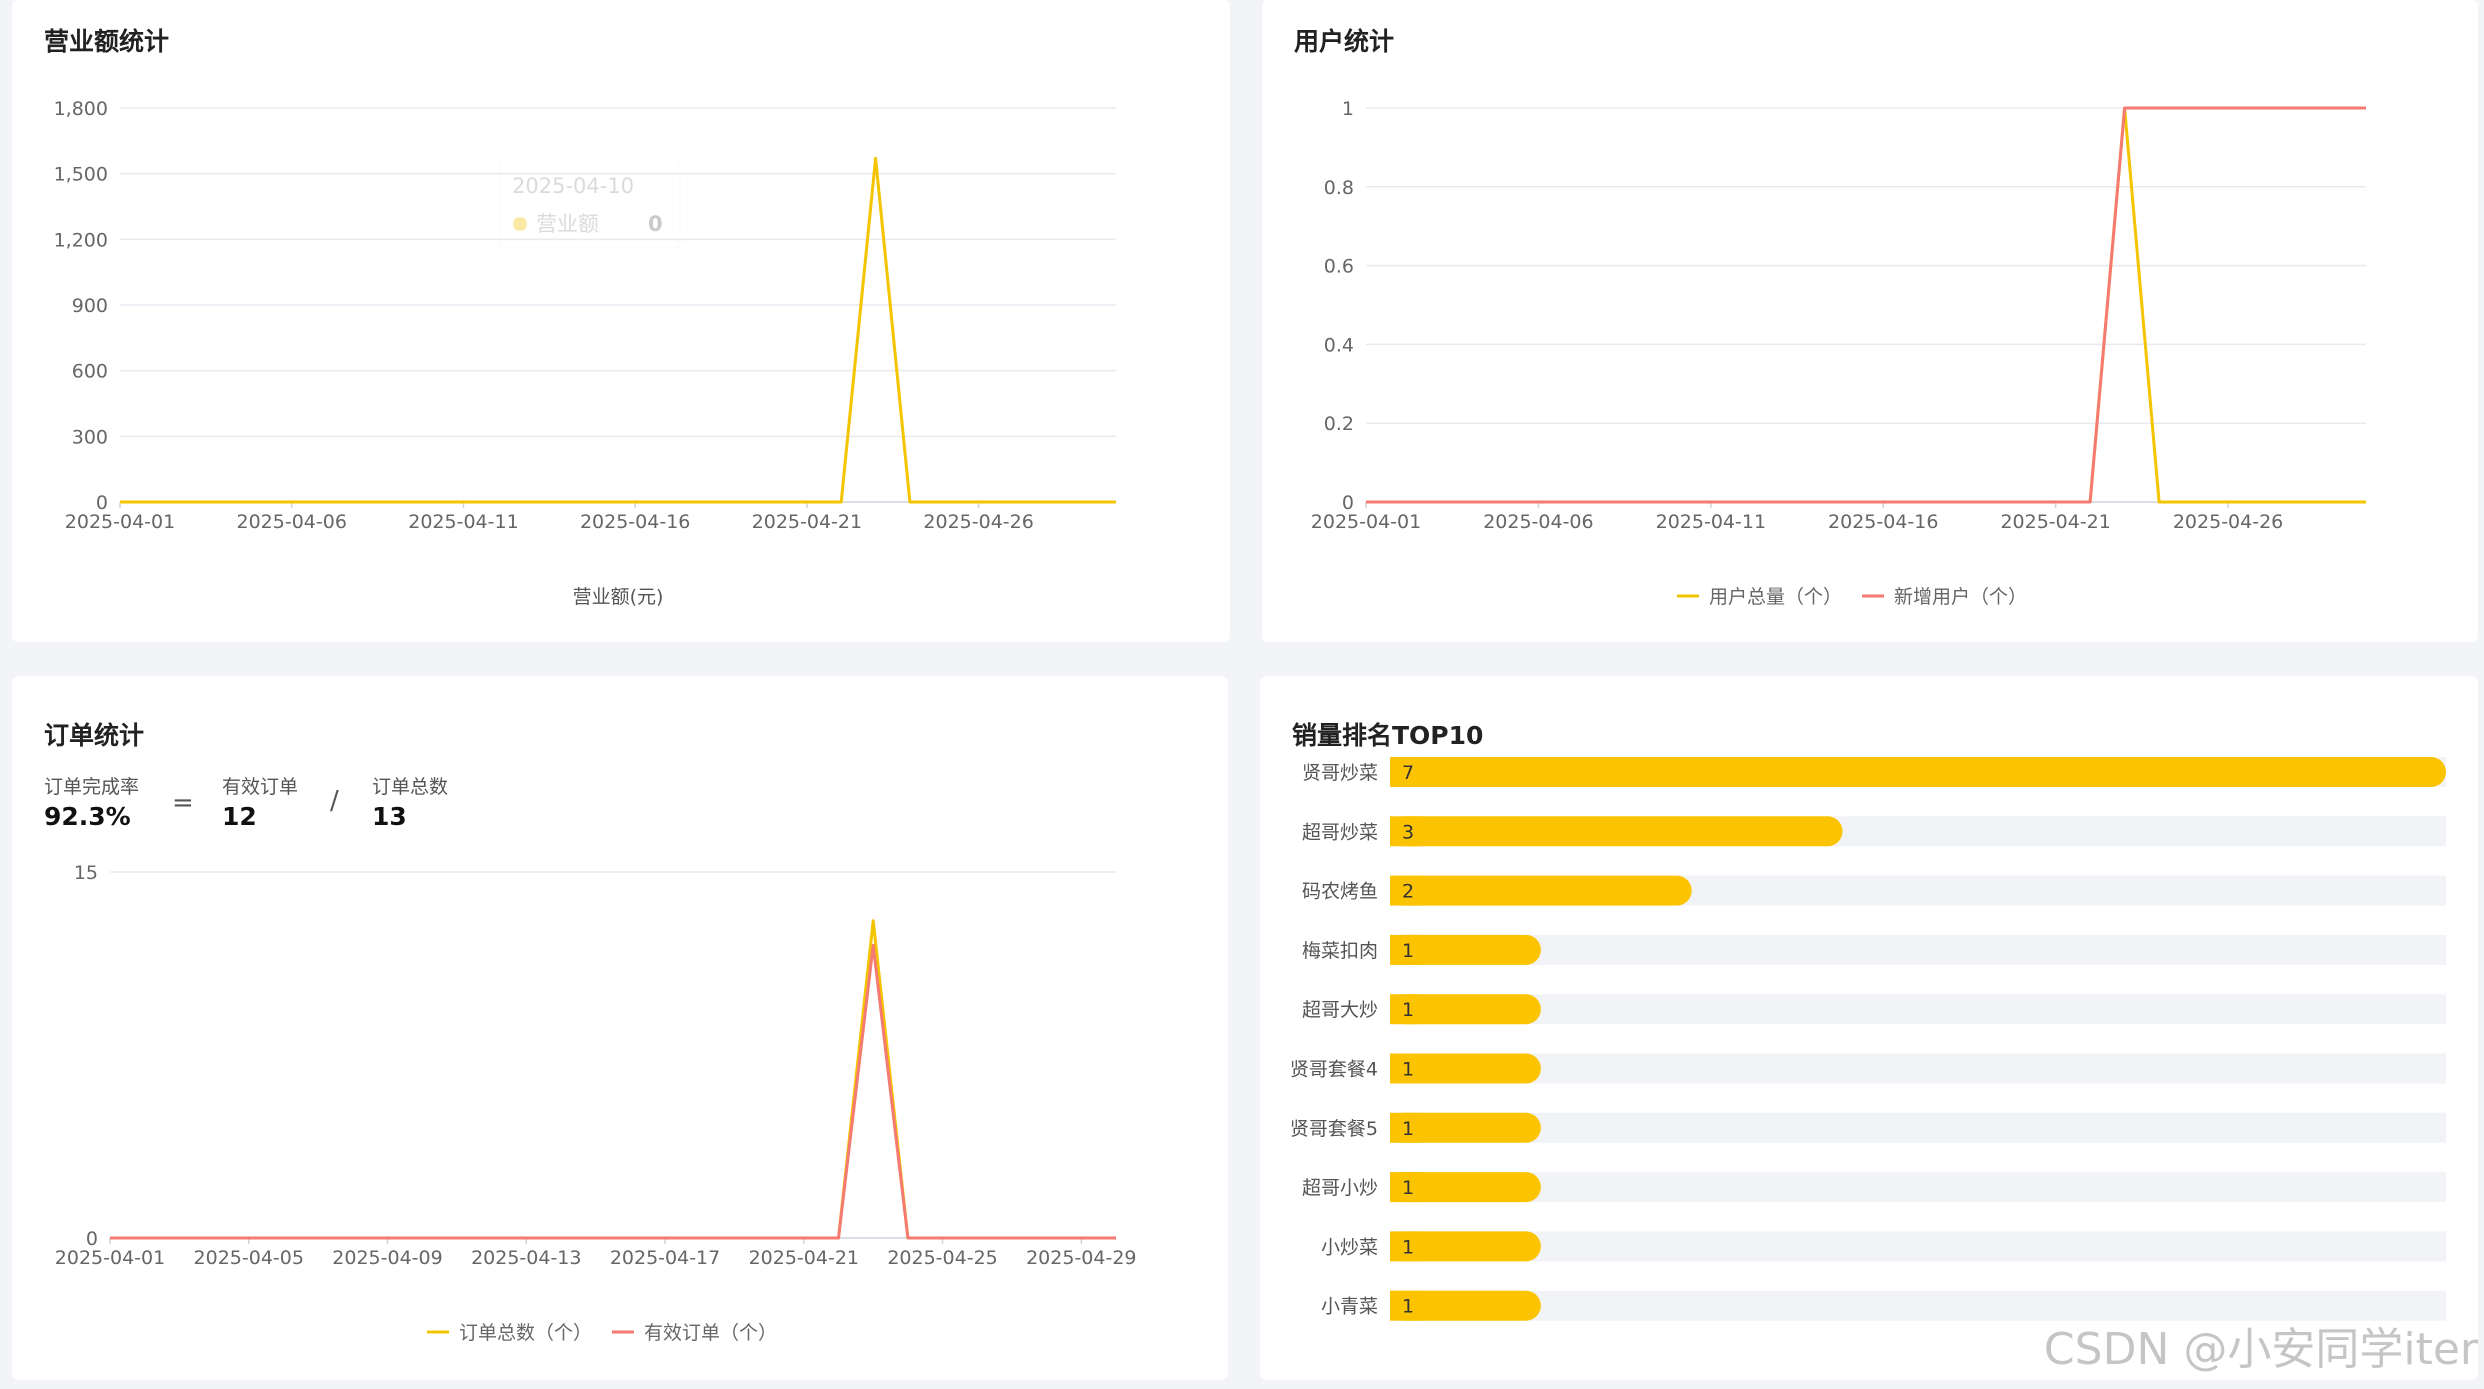 This screenshot has width=2484, height=1389. Describe the element at coordinates (942, 1258) in the screenshot. I see `x-tick-label: 2025-04-25` at that location.